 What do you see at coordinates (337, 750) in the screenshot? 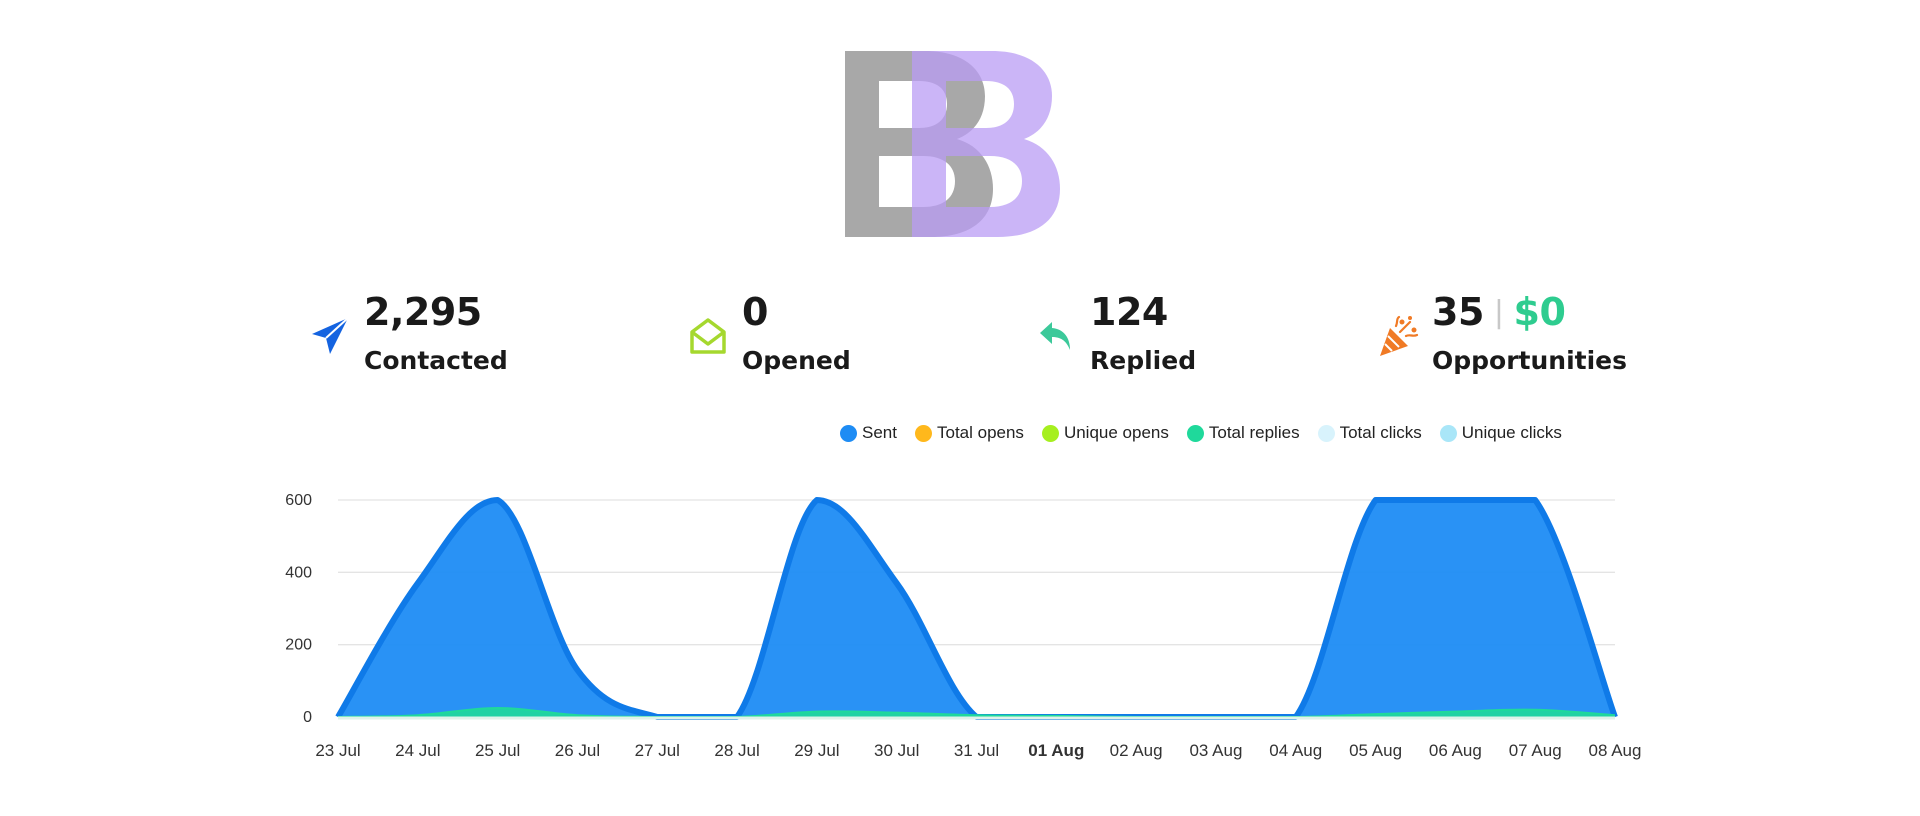
I see `x-tick-label: 23 Jul` at bounding box center [337, 750].